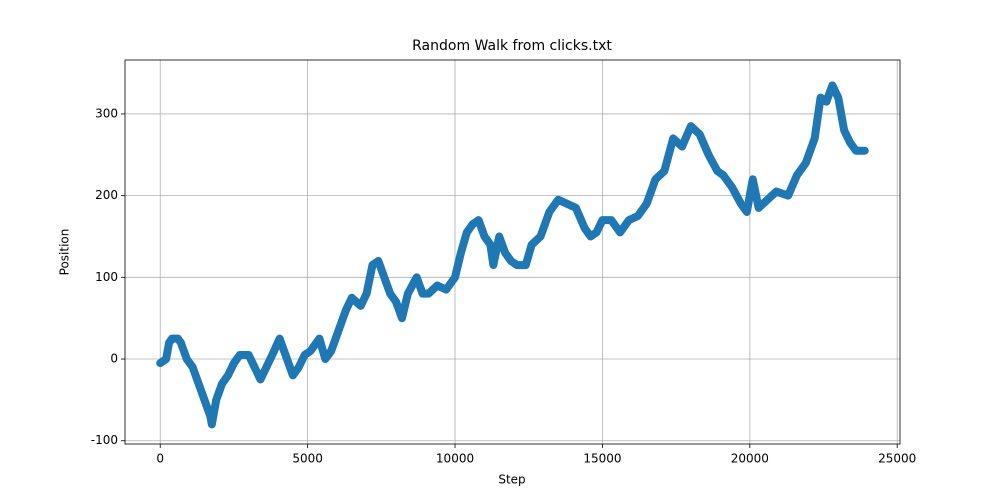  What do you see at coordinates (750, 459) in the screenshot?
I see `x-tick-label: 20000` at bounding box center [750, 459].